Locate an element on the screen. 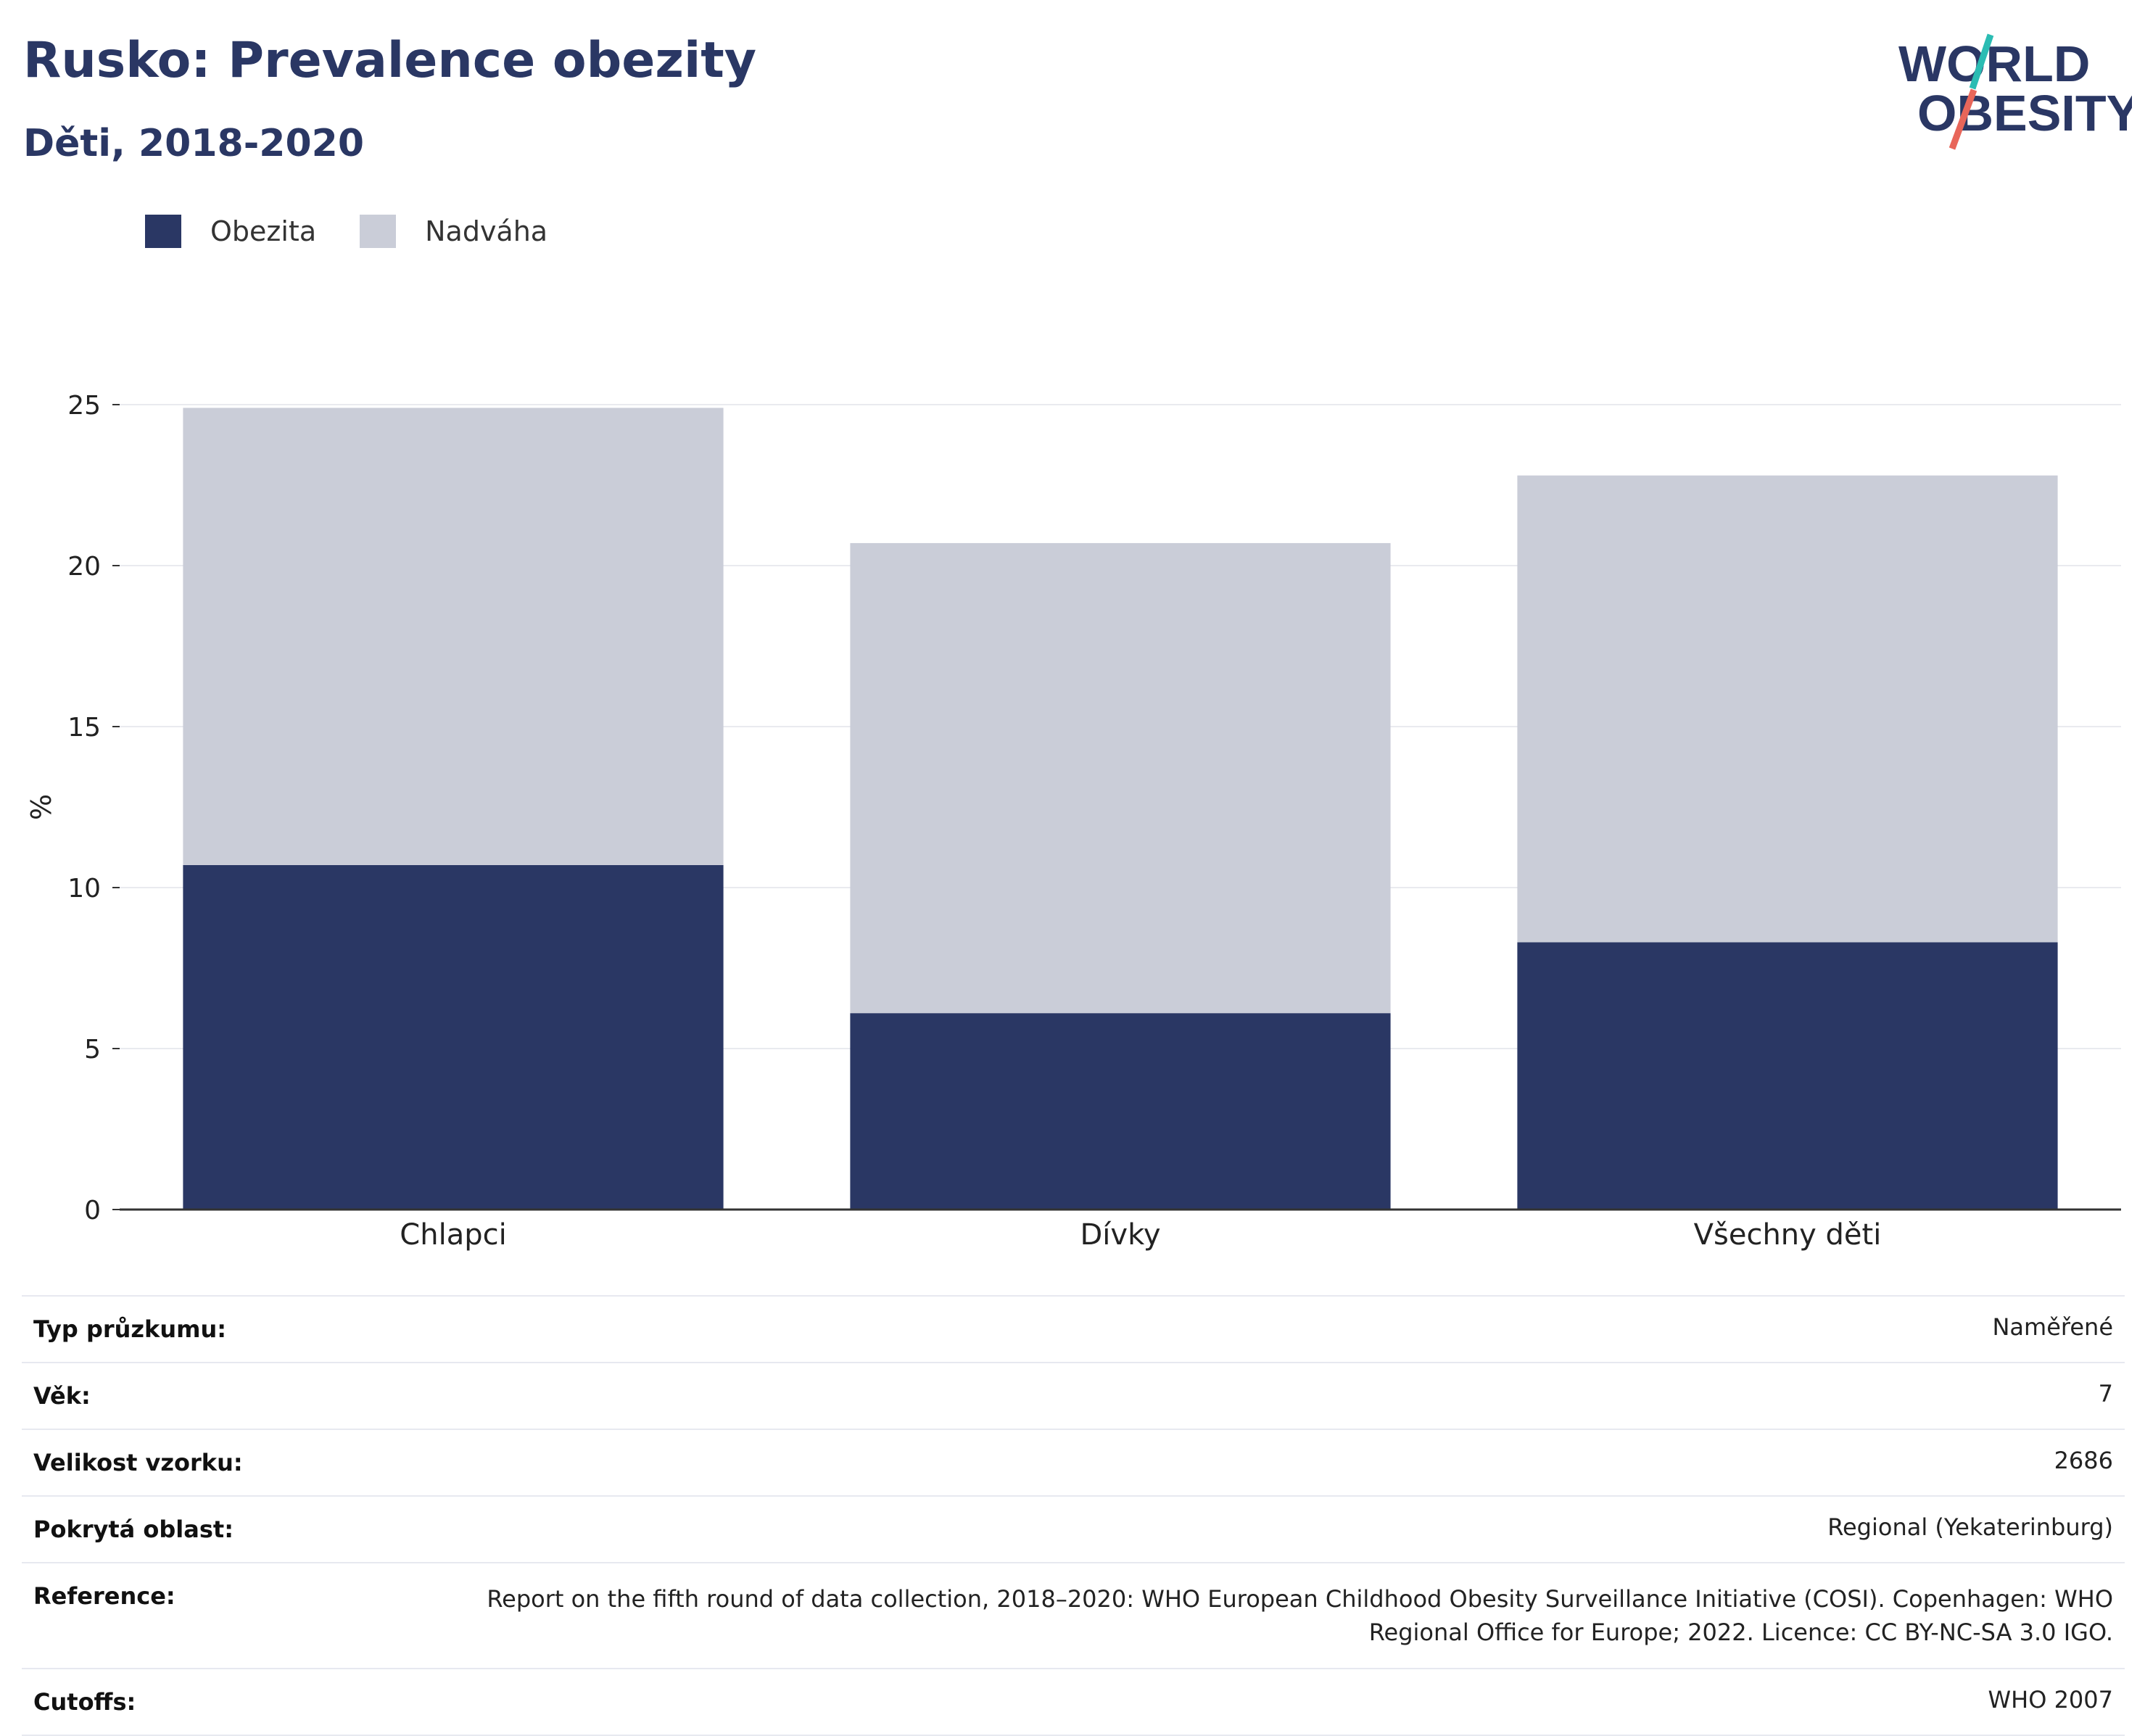 This screenshot has height=1736, width=2145. info-label: Velikost vzorku: is located at coordinates (138, 1462).